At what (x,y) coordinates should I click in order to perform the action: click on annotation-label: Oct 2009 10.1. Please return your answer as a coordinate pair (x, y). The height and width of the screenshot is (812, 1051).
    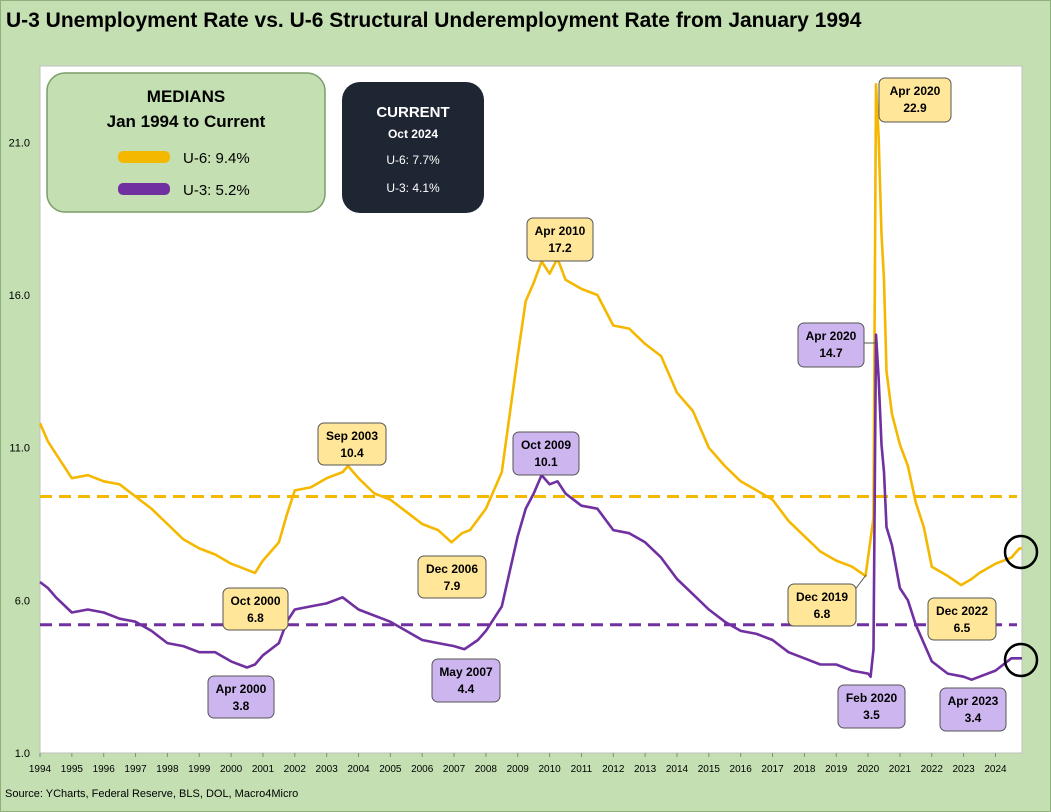
    Looking at the image, I should click on (546, 453).